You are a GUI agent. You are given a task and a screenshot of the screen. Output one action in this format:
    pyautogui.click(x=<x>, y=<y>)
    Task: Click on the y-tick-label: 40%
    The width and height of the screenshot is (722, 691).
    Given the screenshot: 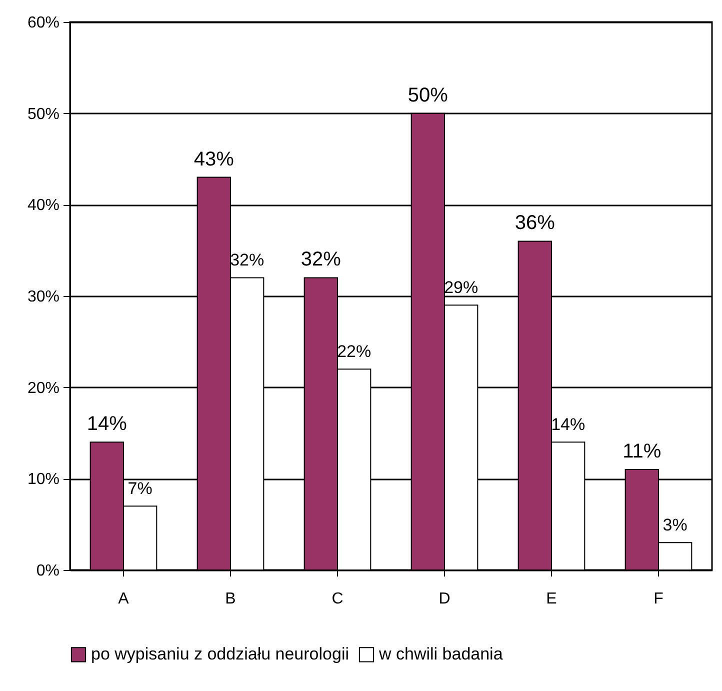 What is the action you would take?
    pyautogui.click(x=43, y=205)
    